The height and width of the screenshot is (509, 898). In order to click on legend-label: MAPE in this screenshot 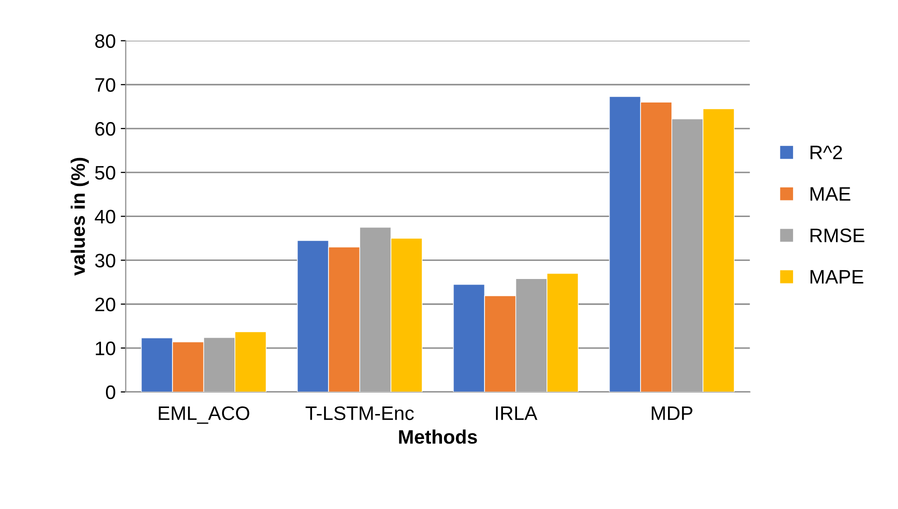, I will do `click(837, 277)`.